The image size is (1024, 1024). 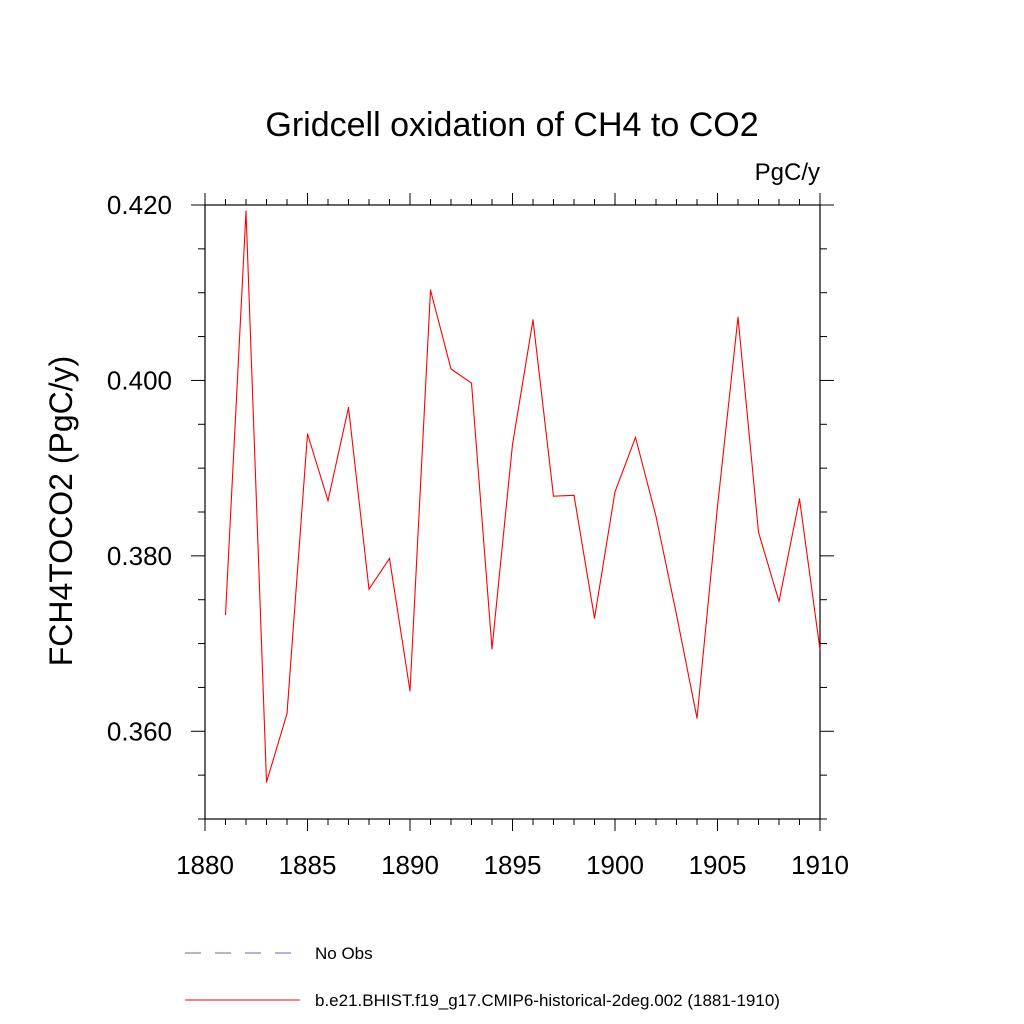 What do you see at coordinates (308, 865) in the screenshot?
I see `x-tick-label: 1885` at bounding box center [308, 865].